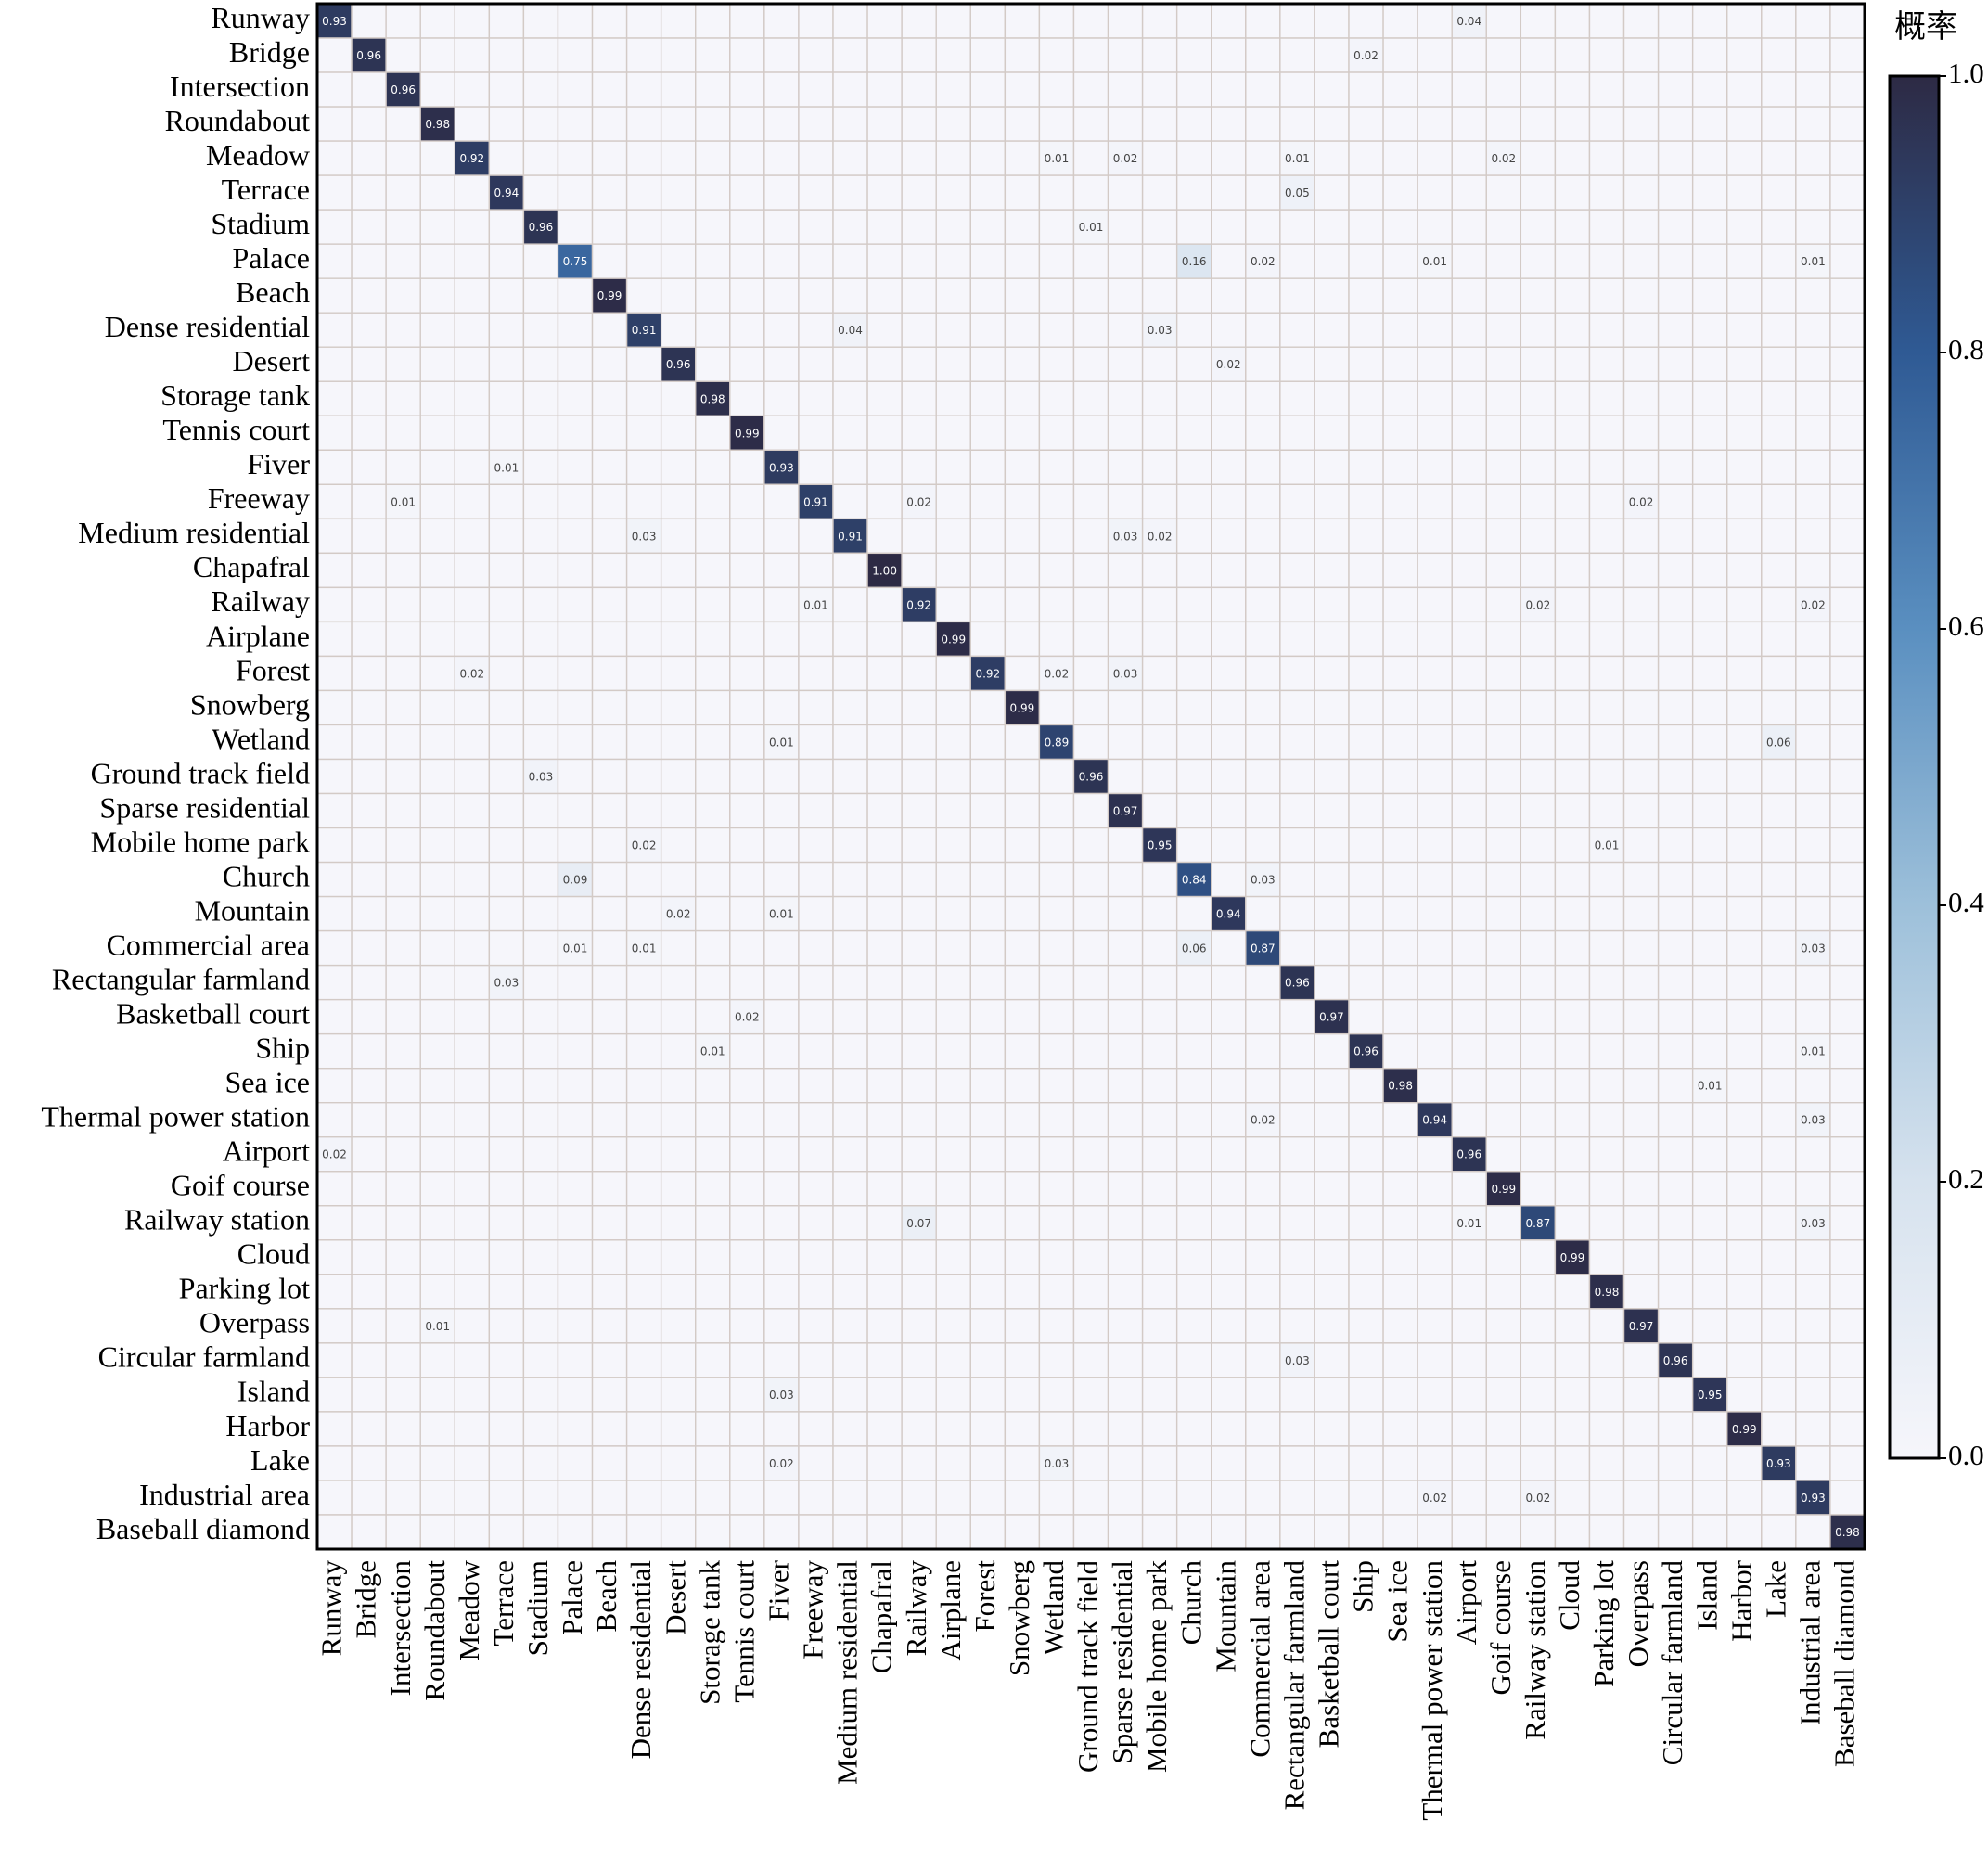 The width and height of the screenshot is (1988, 1871). What do you see at coordinates (781, 914) in the screenshot?
I see `cell-label: 0.01` at bounding box center [781, 914].